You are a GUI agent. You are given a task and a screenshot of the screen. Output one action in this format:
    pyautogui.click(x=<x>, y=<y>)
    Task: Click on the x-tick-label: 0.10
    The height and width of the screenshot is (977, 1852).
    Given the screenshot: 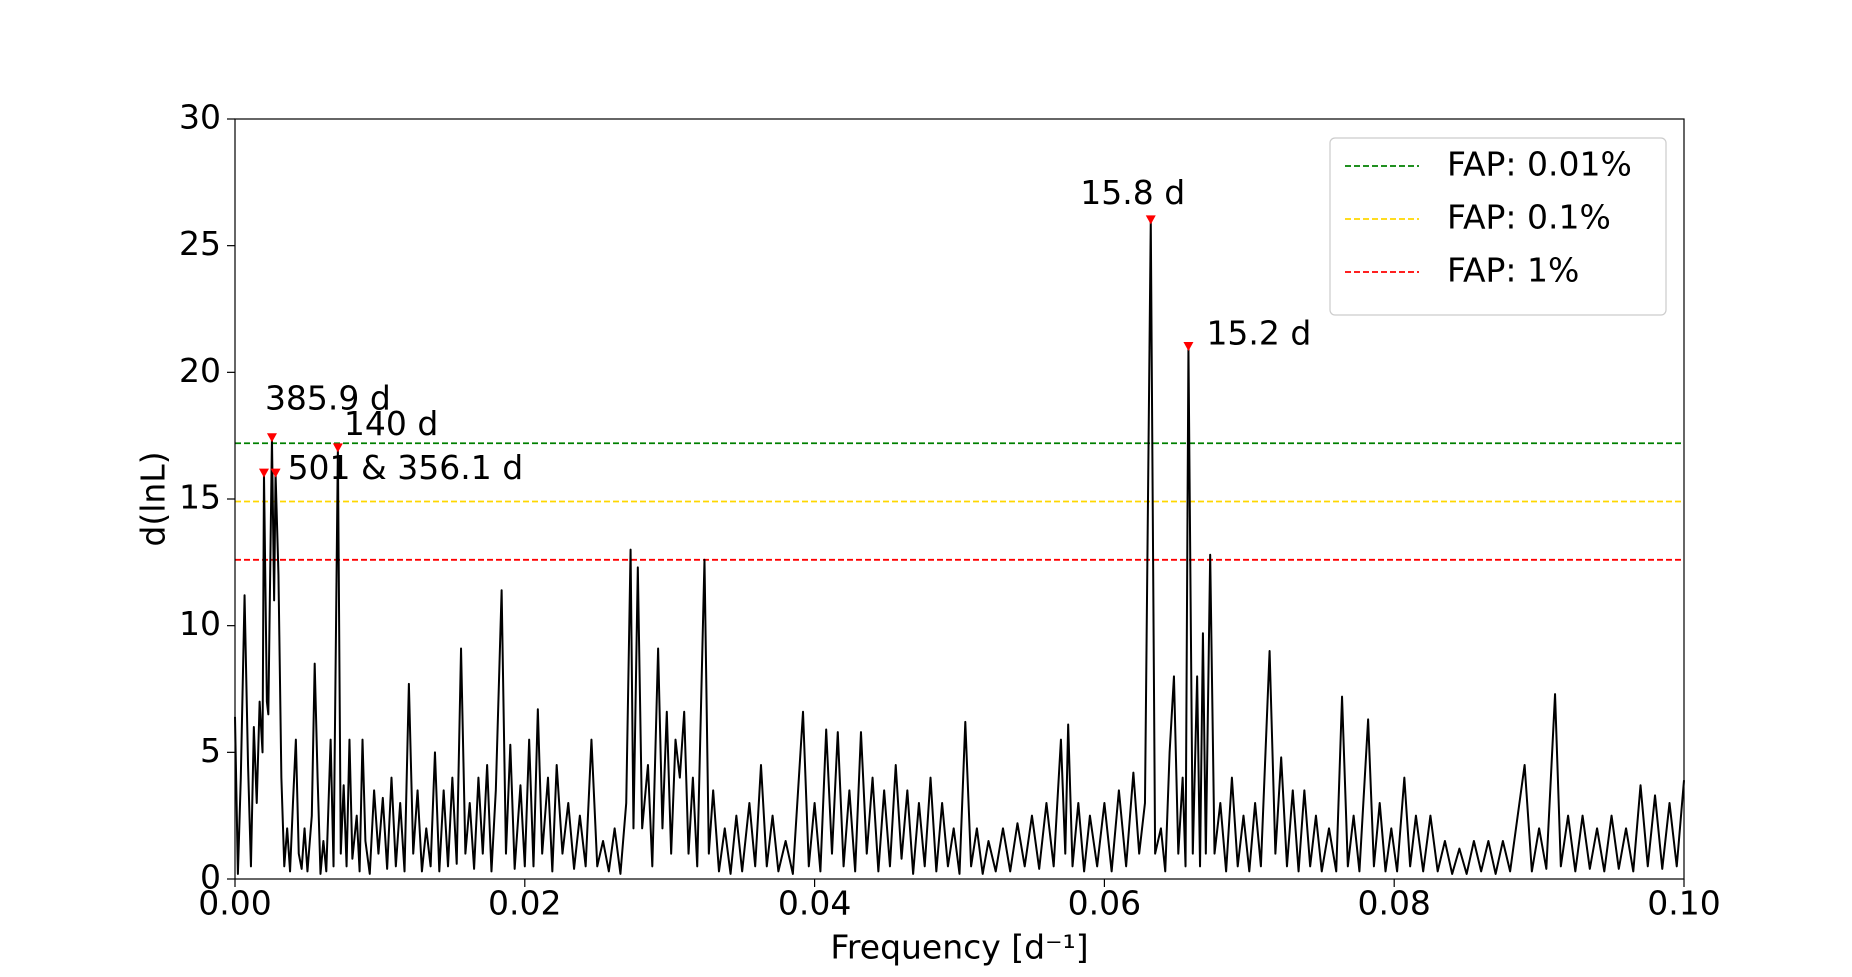 What is the action you would take?
    pyautogui.click(x=1683, y=903)
    